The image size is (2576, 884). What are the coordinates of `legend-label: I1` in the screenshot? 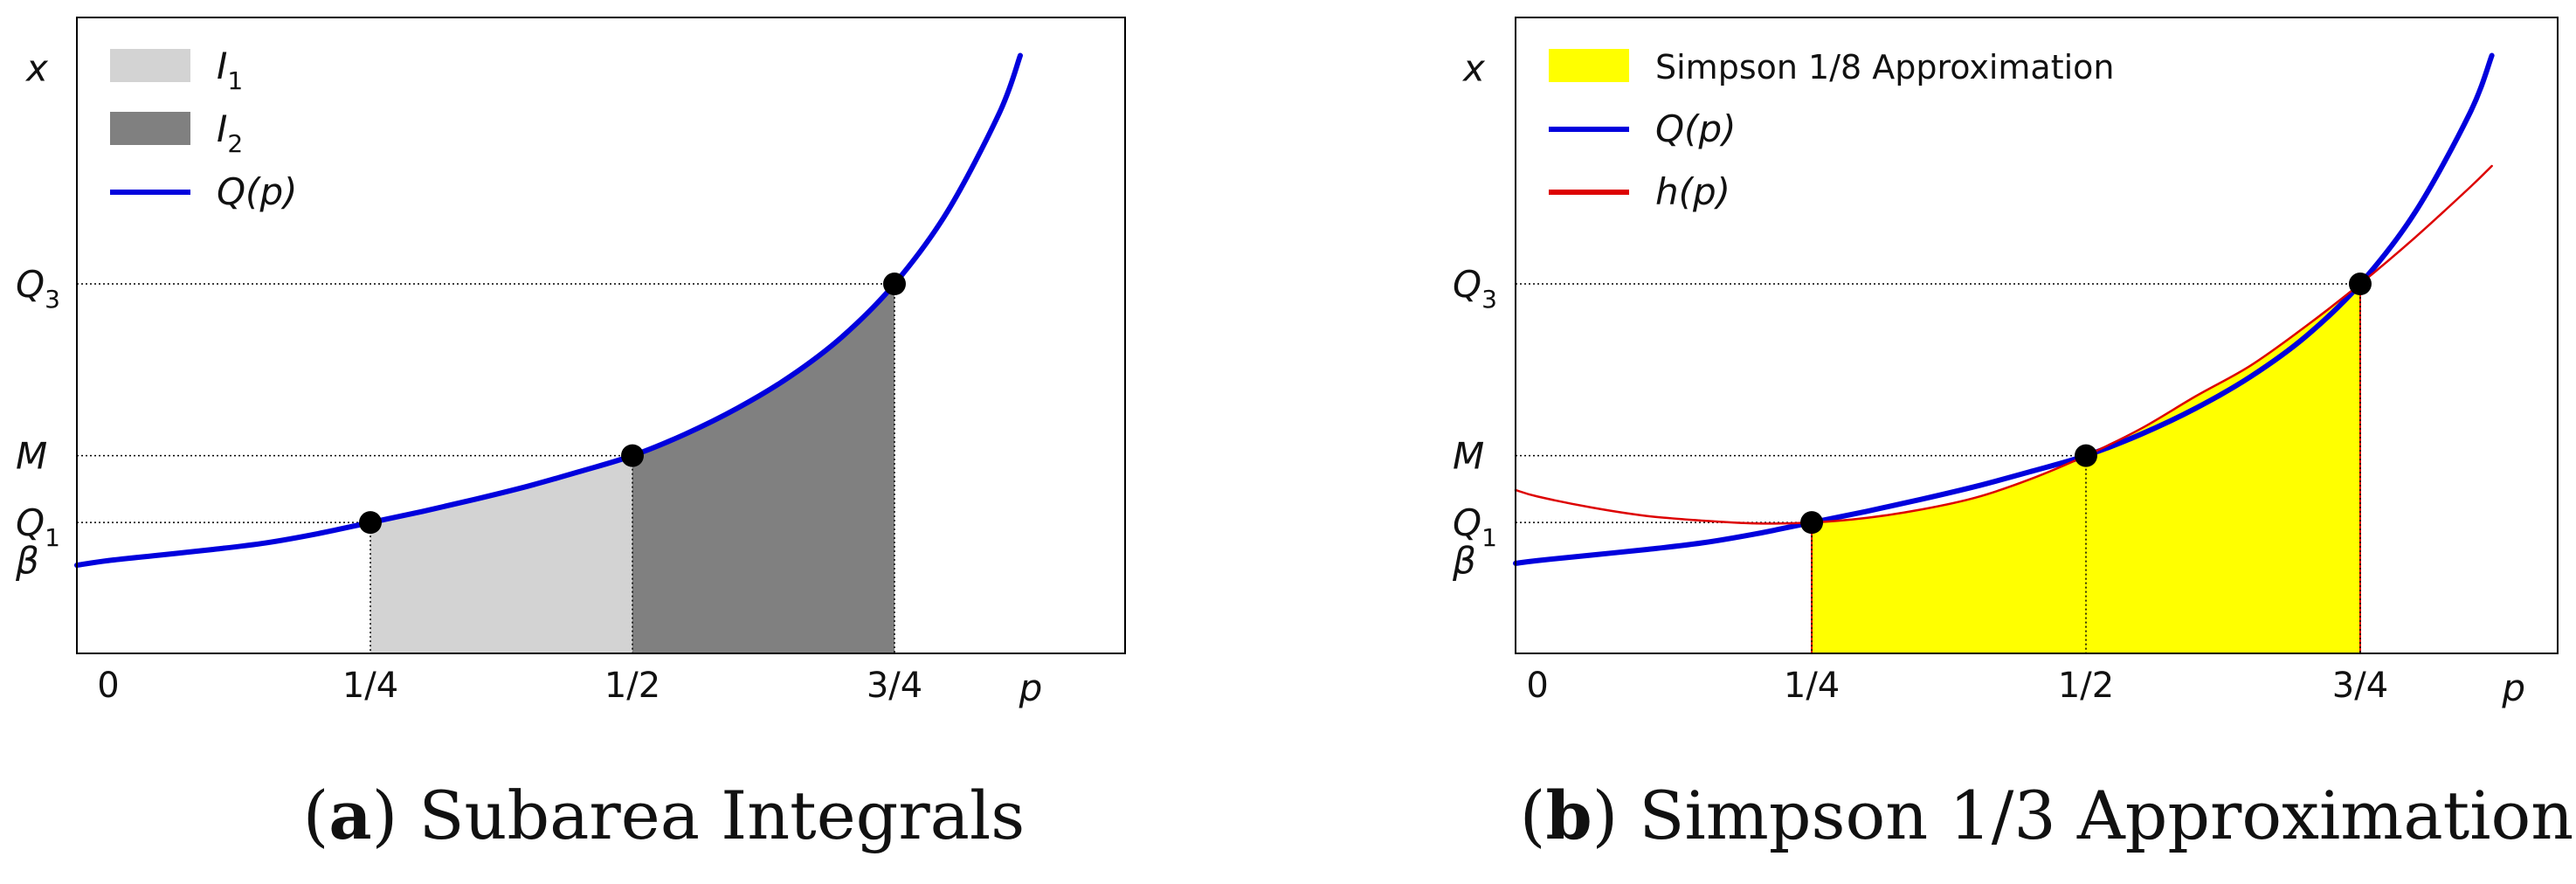 It's located at (230, 70).